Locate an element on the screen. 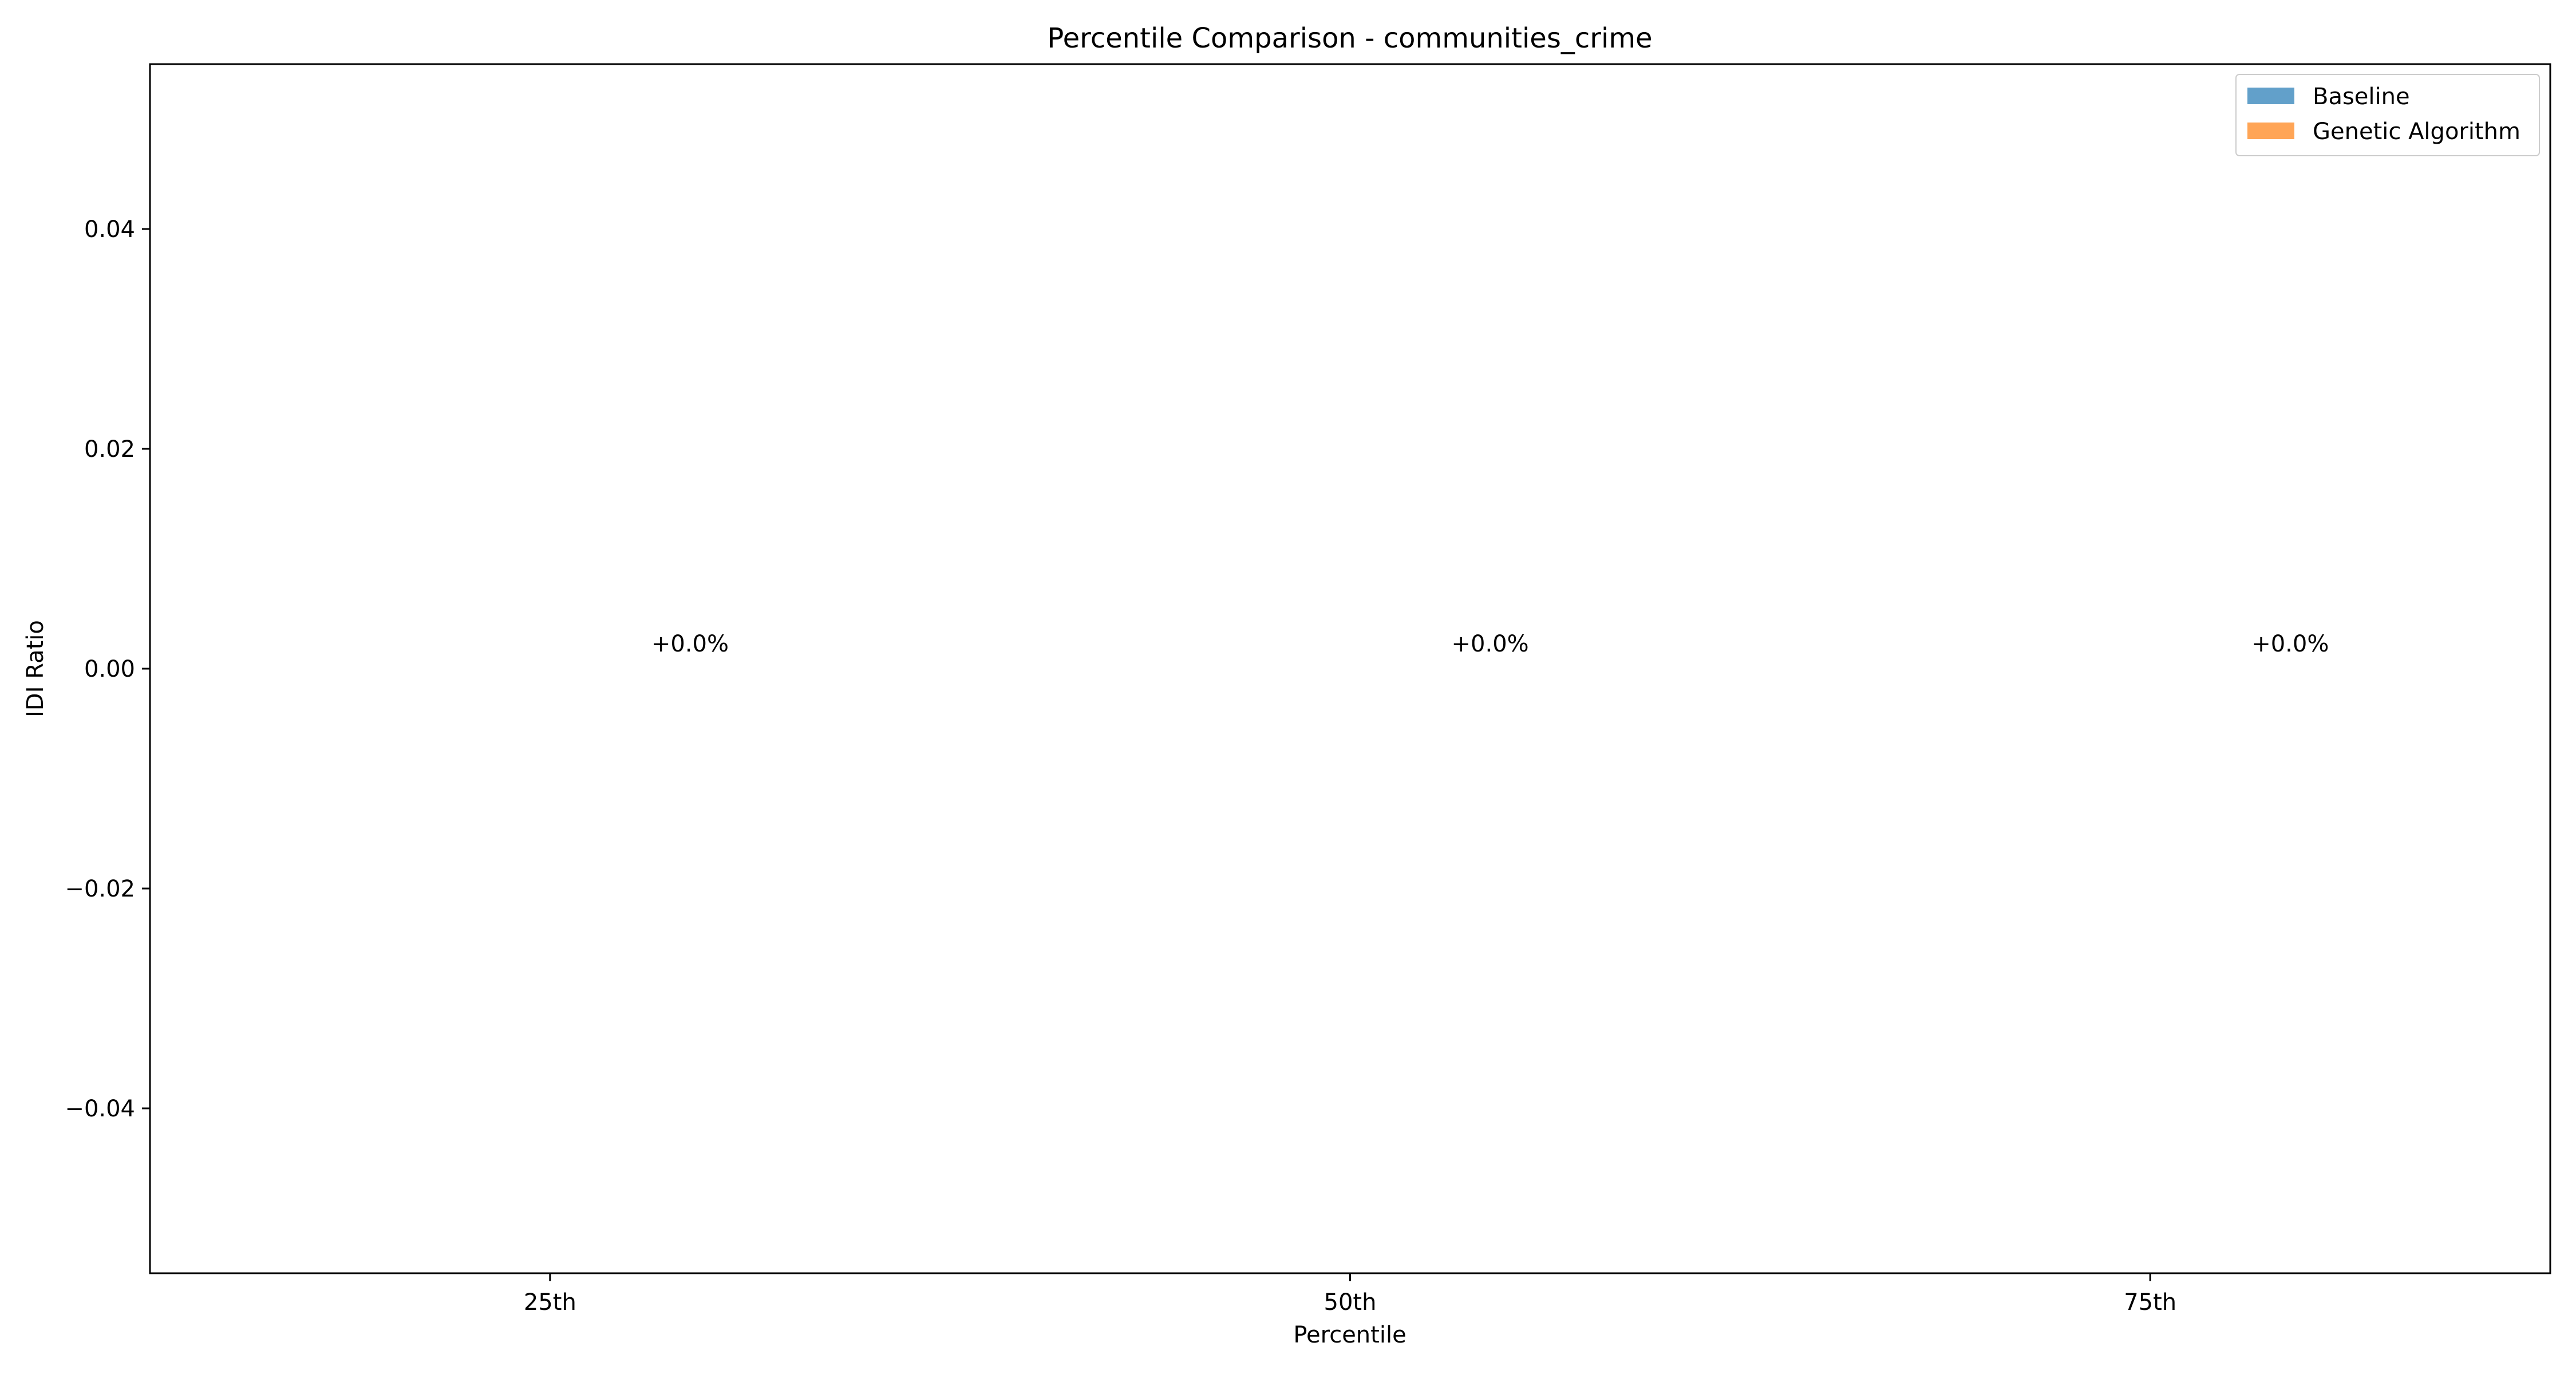 This screenshot has height=1374, width=2576. x-axis-label: Percentile is located at coordinates (1349, 1335).